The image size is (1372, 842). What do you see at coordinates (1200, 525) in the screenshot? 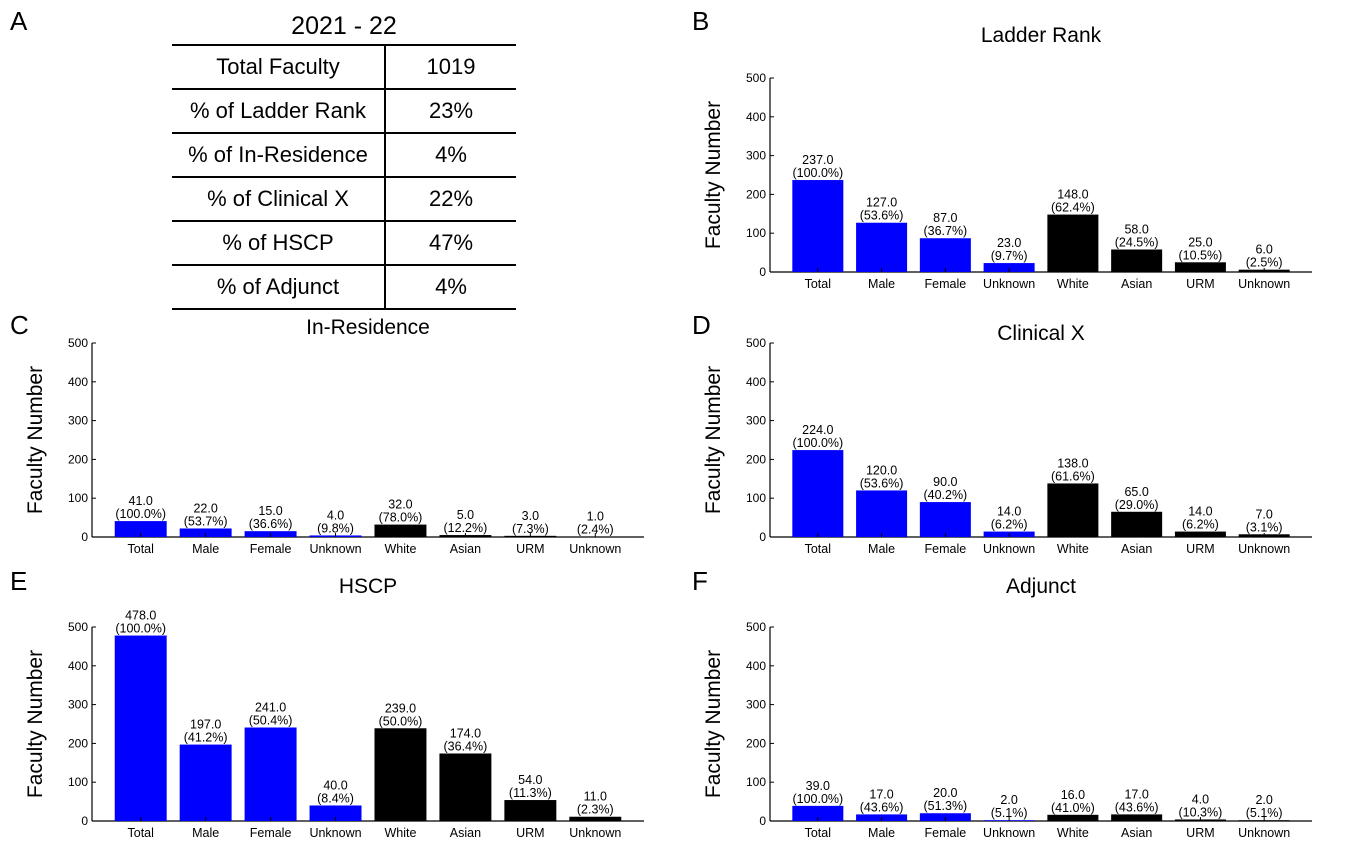
I see `bar-pct-label-d: (6.2%)` at bounding box center [1200, 525].